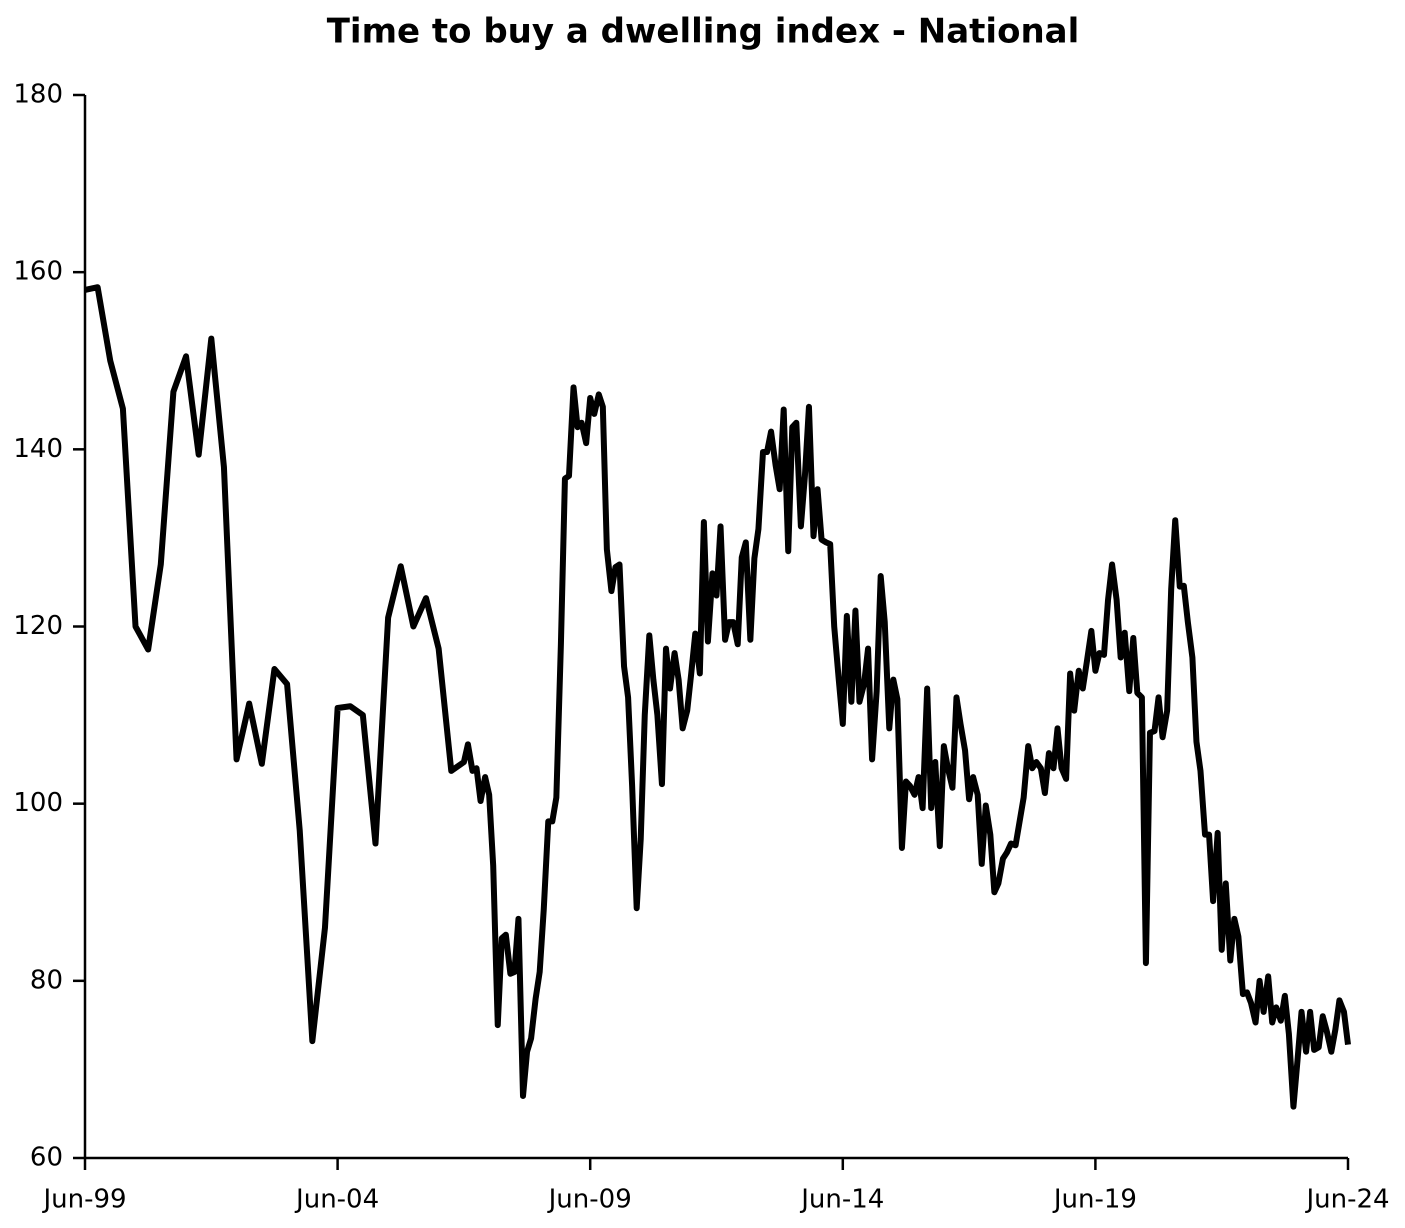  Describe the element at coordinates (83, 1200) in the screenshot. I see `x-tick-label: Jun-99` at that location.